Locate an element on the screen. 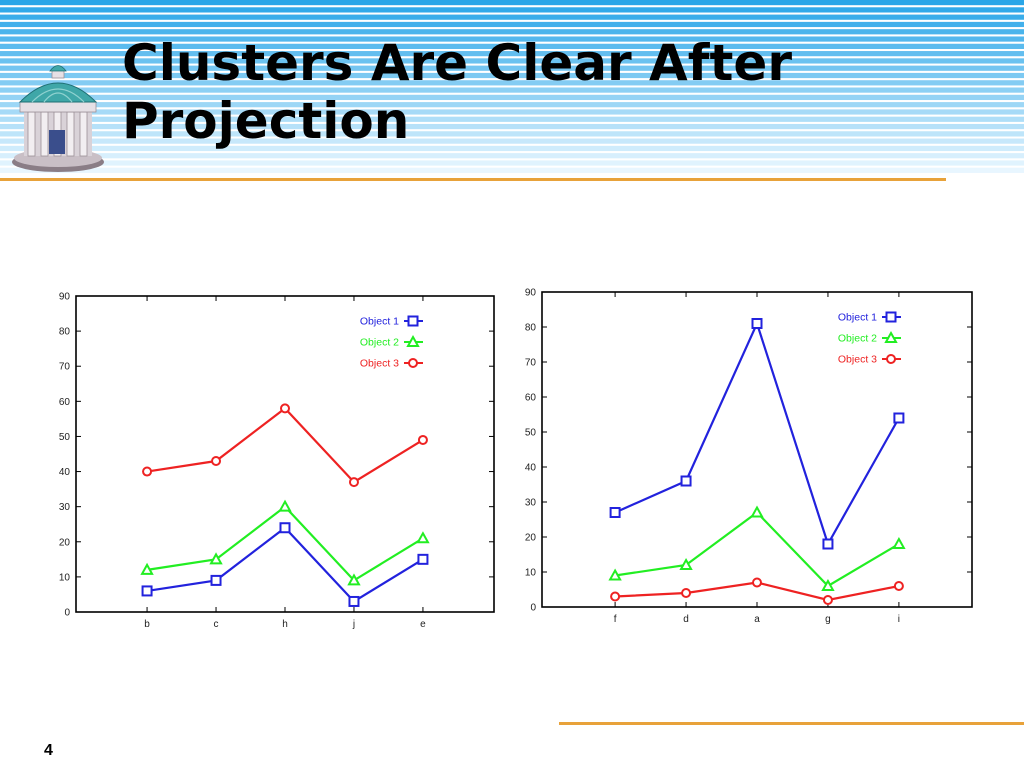 The width and height of the screenshot is (1024, 768). footer-rule is located at coordinates (791, 723).